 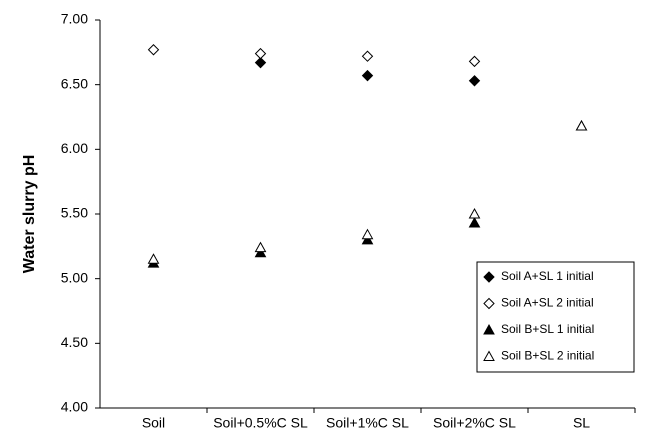 What do you see at coordinates (547, 329) in the screenshot?
I see `legend-label: Soil B+SL 1 initial` at bounding box center [547, 329].